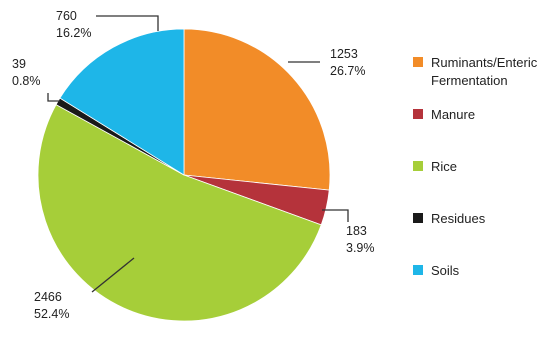 This screenshot has width=558, height=343. Describe the element at coordinates (335, 215) in the screenshot. I see `leader-line-manure` at that location.